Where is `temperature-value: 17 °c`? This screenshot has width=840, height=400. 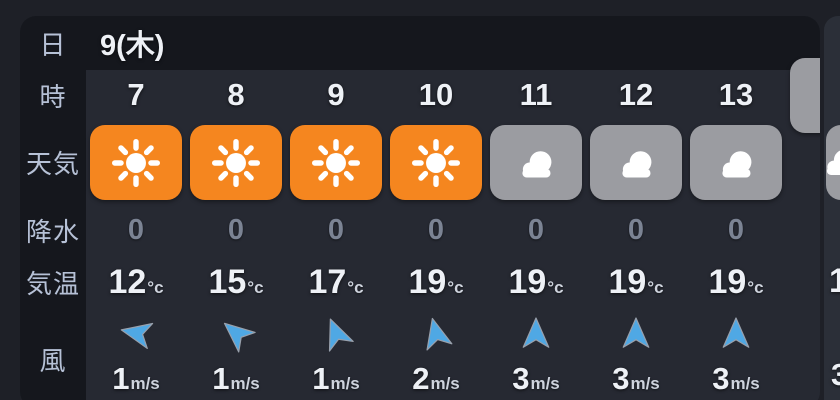
temperature-value: 17 °c is located at coordinates (336, 282).